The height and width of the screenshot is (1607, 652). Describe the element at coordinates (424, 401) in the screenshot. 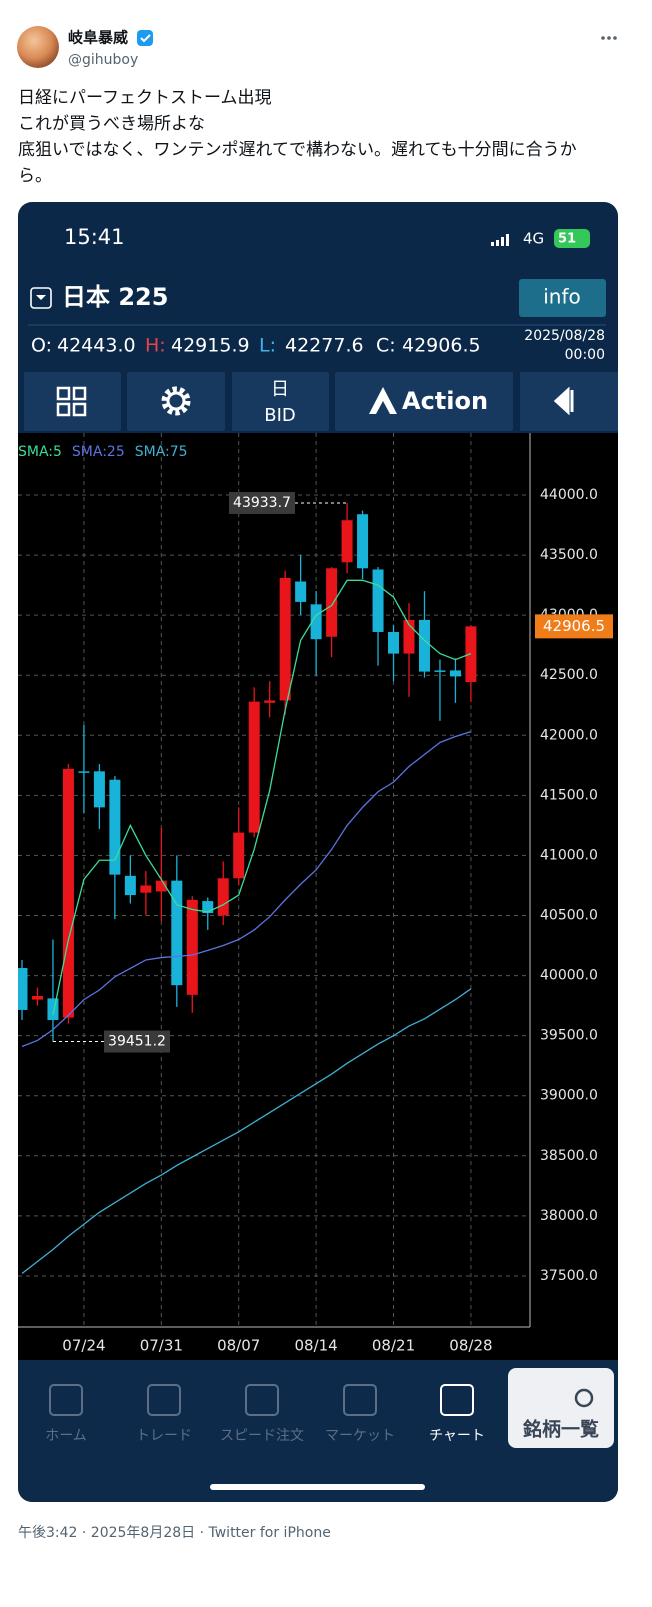

I see `action-button` at that location.